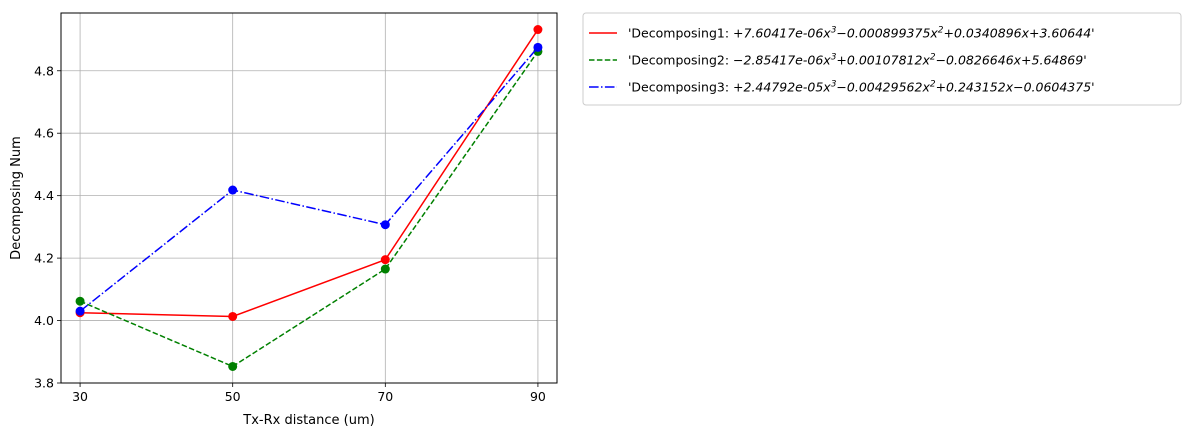  I want to click on x-tick-label: 70, so click(385, 396).